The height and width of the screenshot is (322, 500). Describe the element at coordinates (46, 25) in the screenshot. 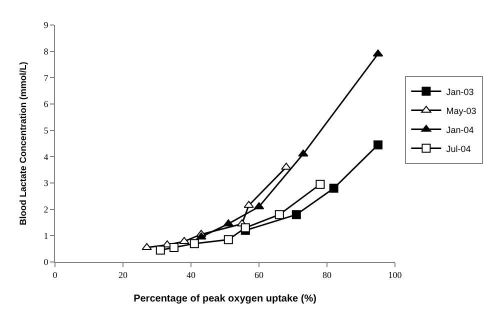

I see `y-tick-label: 9` at that location.